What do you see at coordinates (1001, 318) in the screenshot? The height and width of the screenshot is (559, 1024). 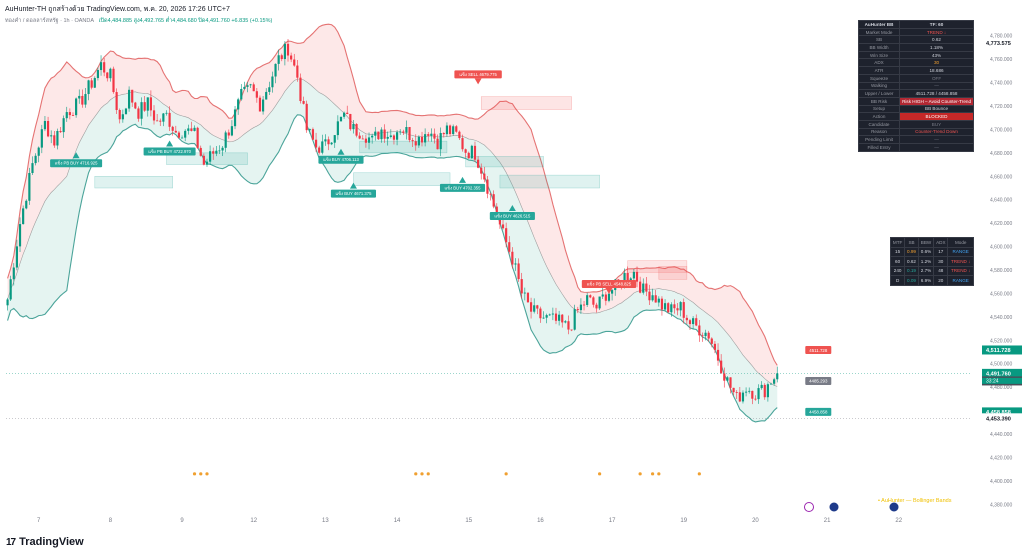 I see `price-tick-label: 4,540.000` at bounding box center [1001, 318].